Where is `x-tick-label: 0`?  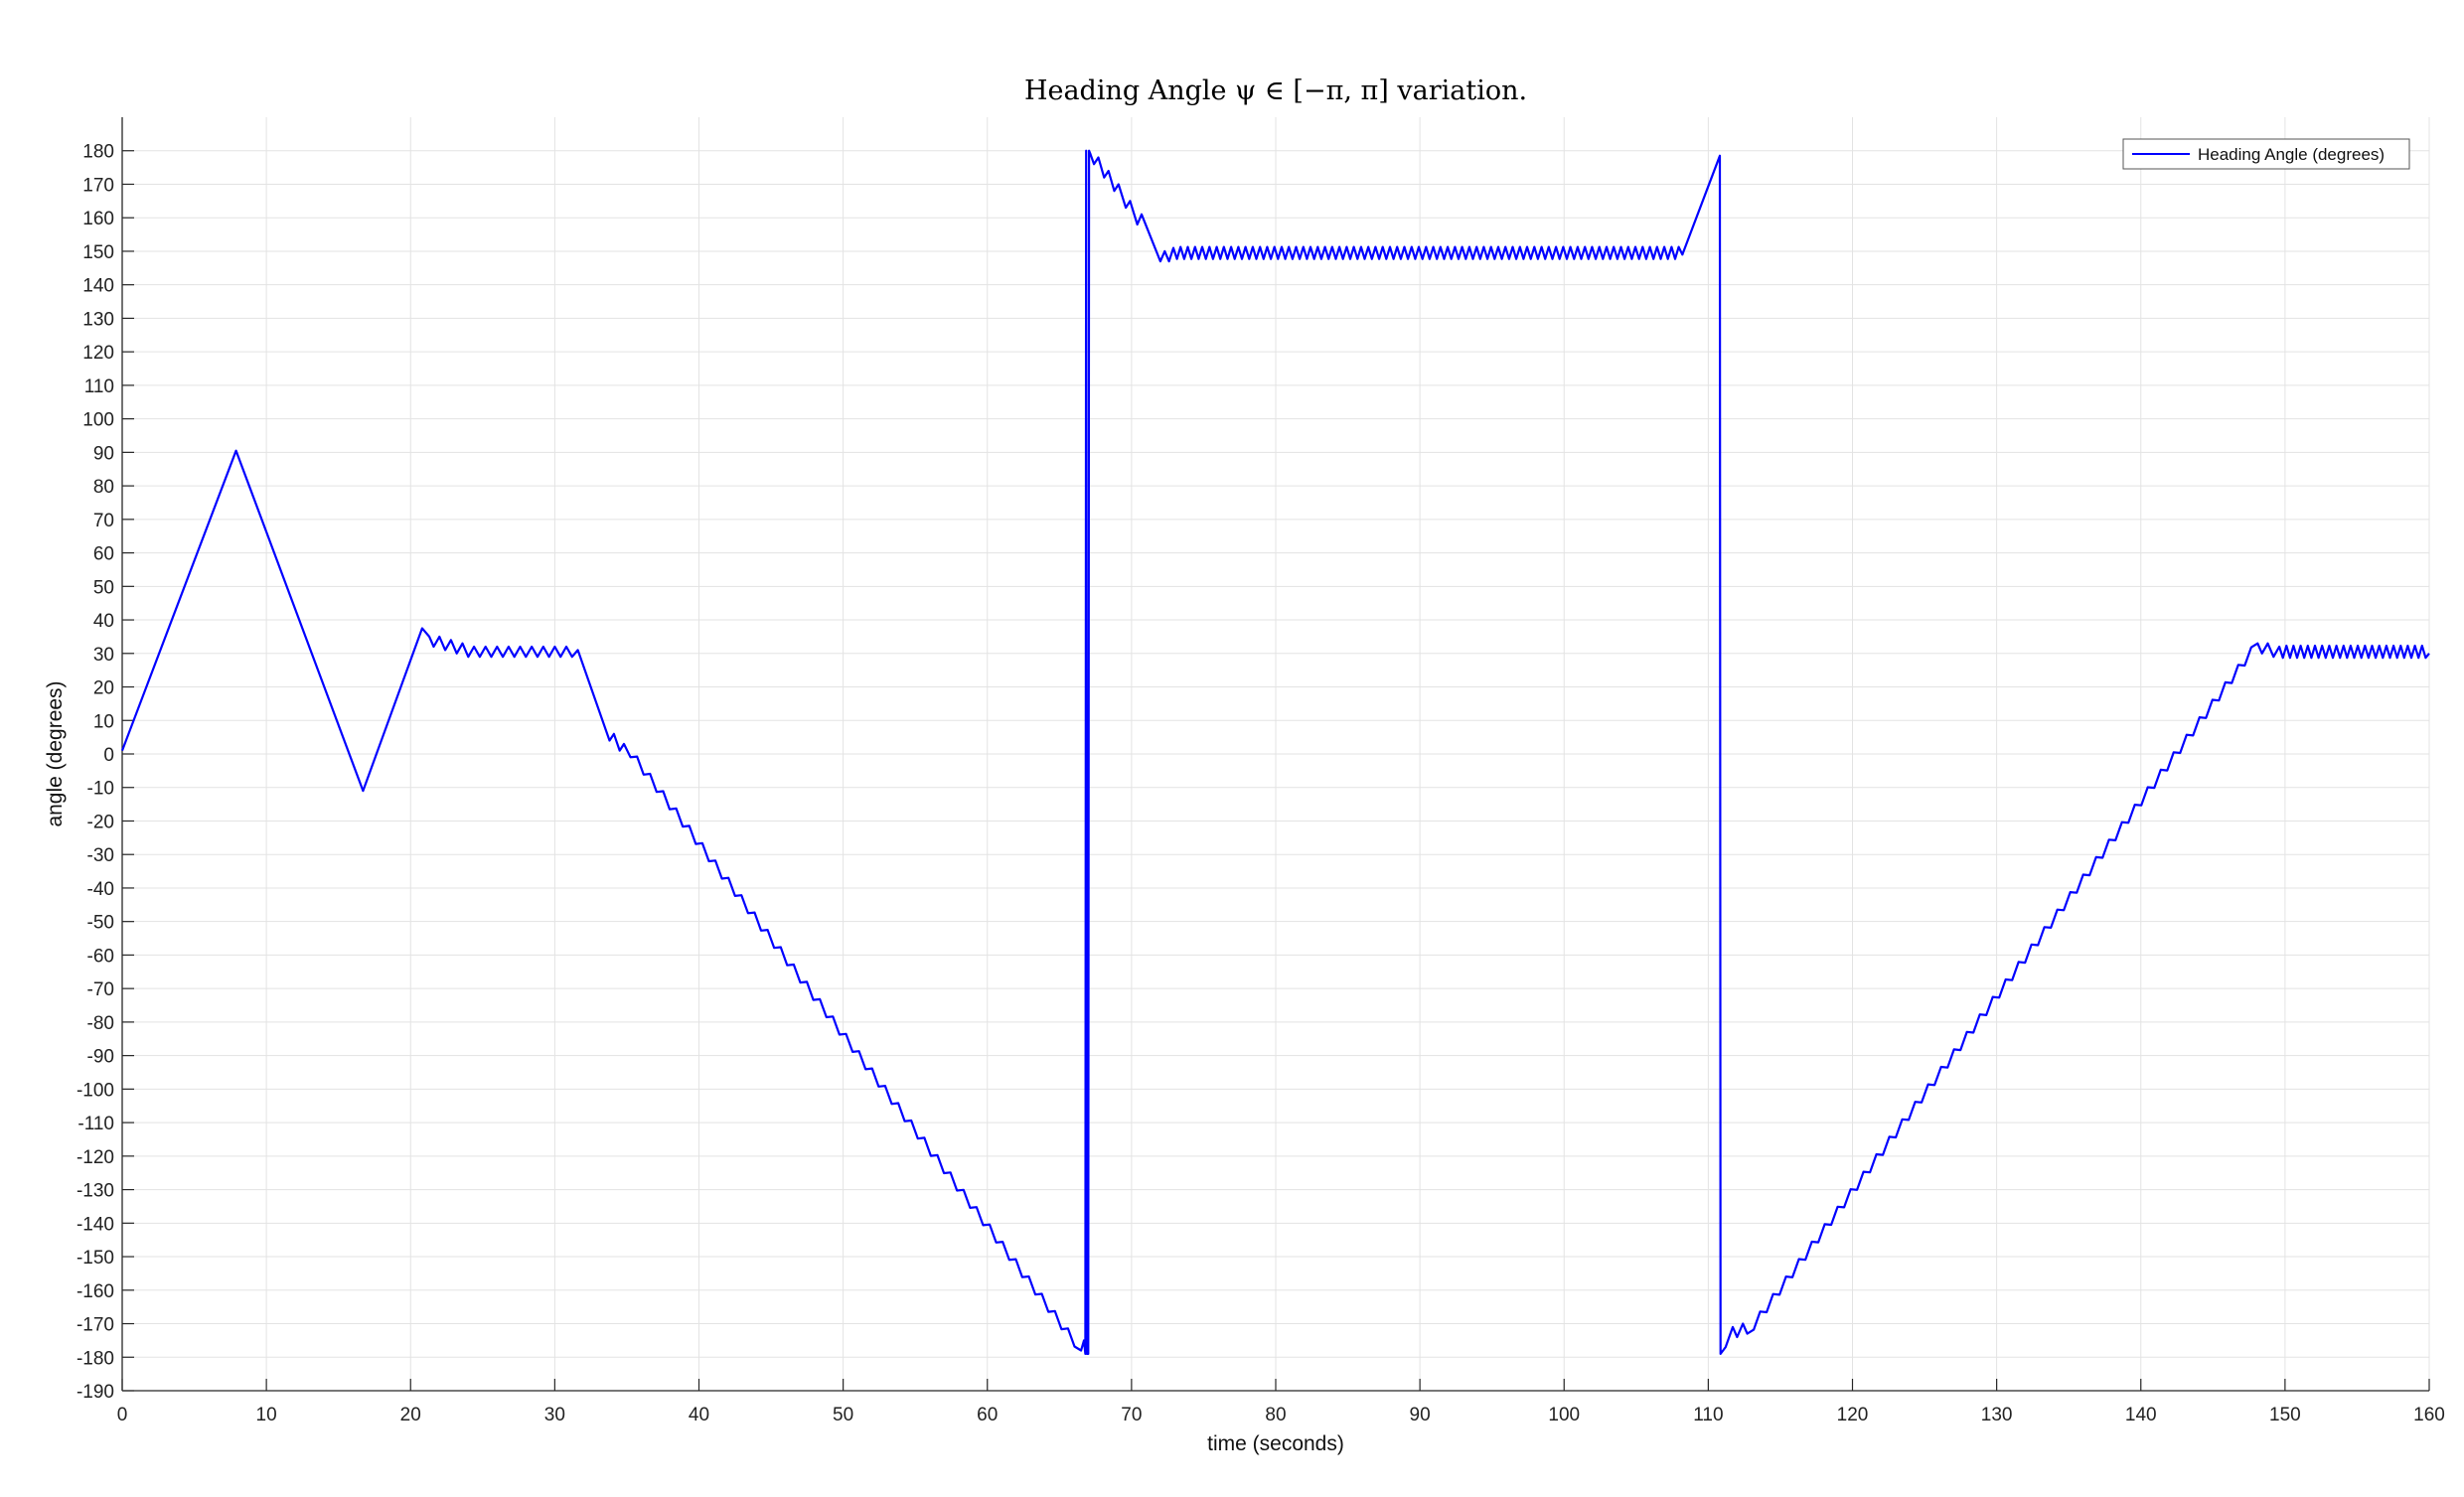 x-tick-label: 0 is located at coordinates (122, 1415).